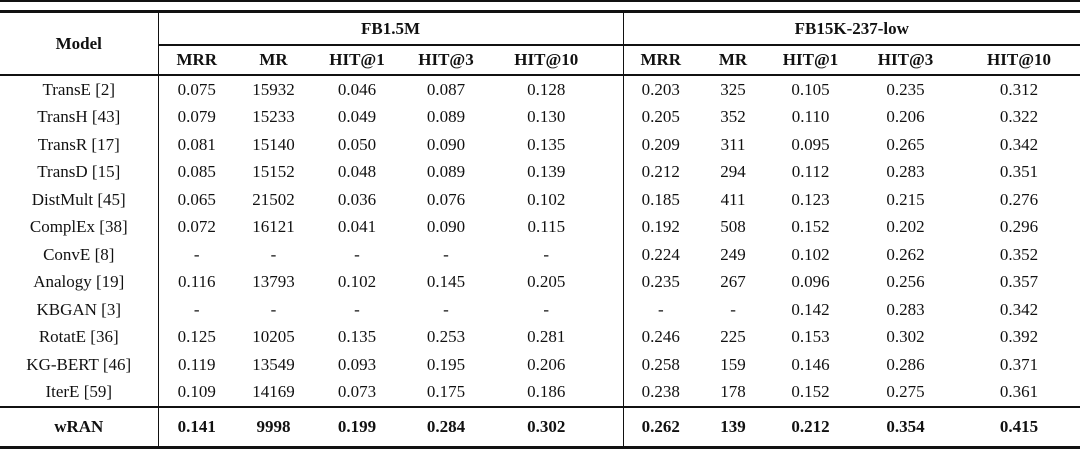 Image resolution: width=1080 pixels, height=462 pixels. Describe the element at coordinates (905, 392) in the screenshot. I see `metric-cell: 0.275` at that location.